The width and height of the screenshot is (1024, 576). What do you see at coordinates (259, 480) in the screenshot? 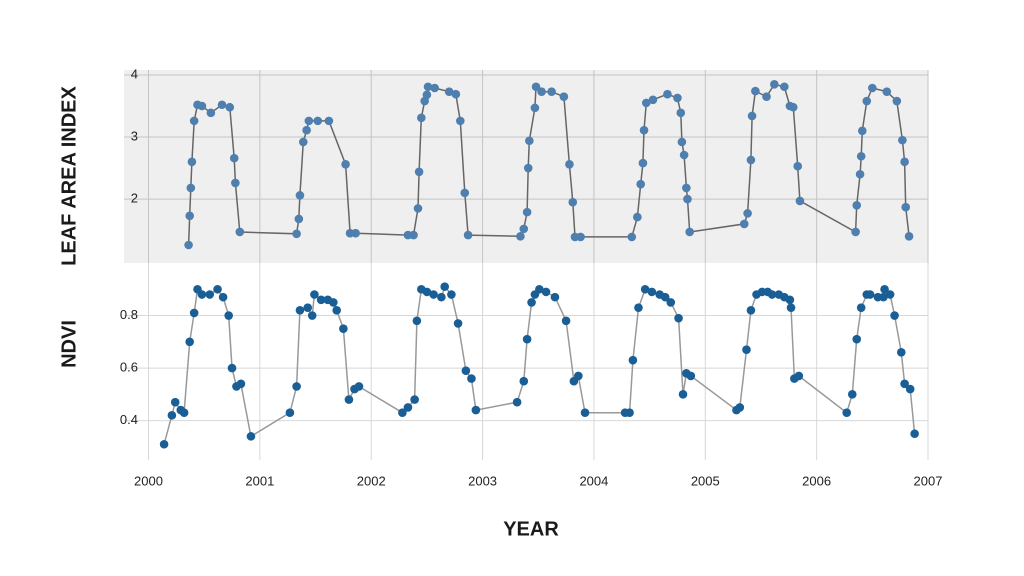
I see `x-tick-label: 2001` at bounding box center [259, 480].